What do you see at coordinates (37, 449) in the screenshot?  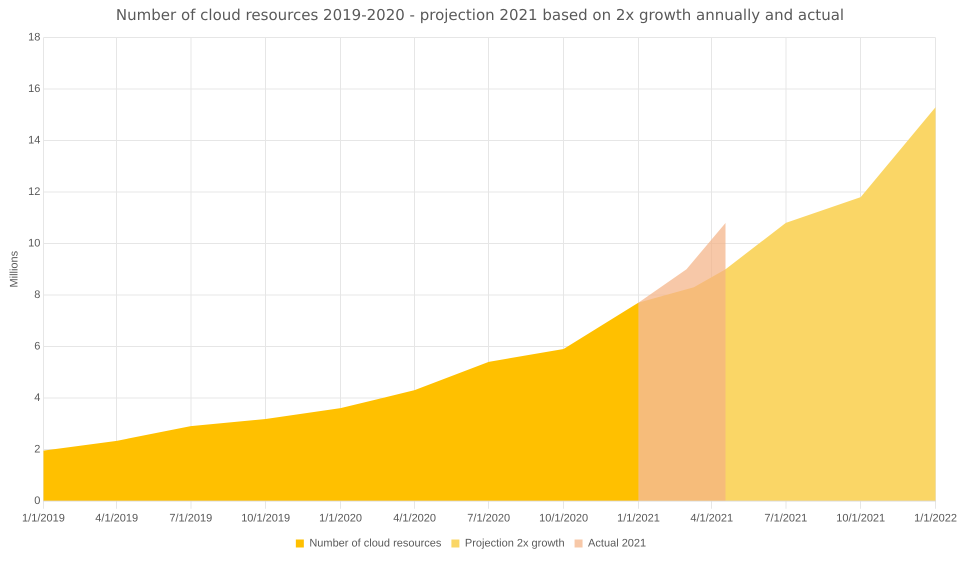 I see `y-tick-label: 2` at bounding box center [37, 449].